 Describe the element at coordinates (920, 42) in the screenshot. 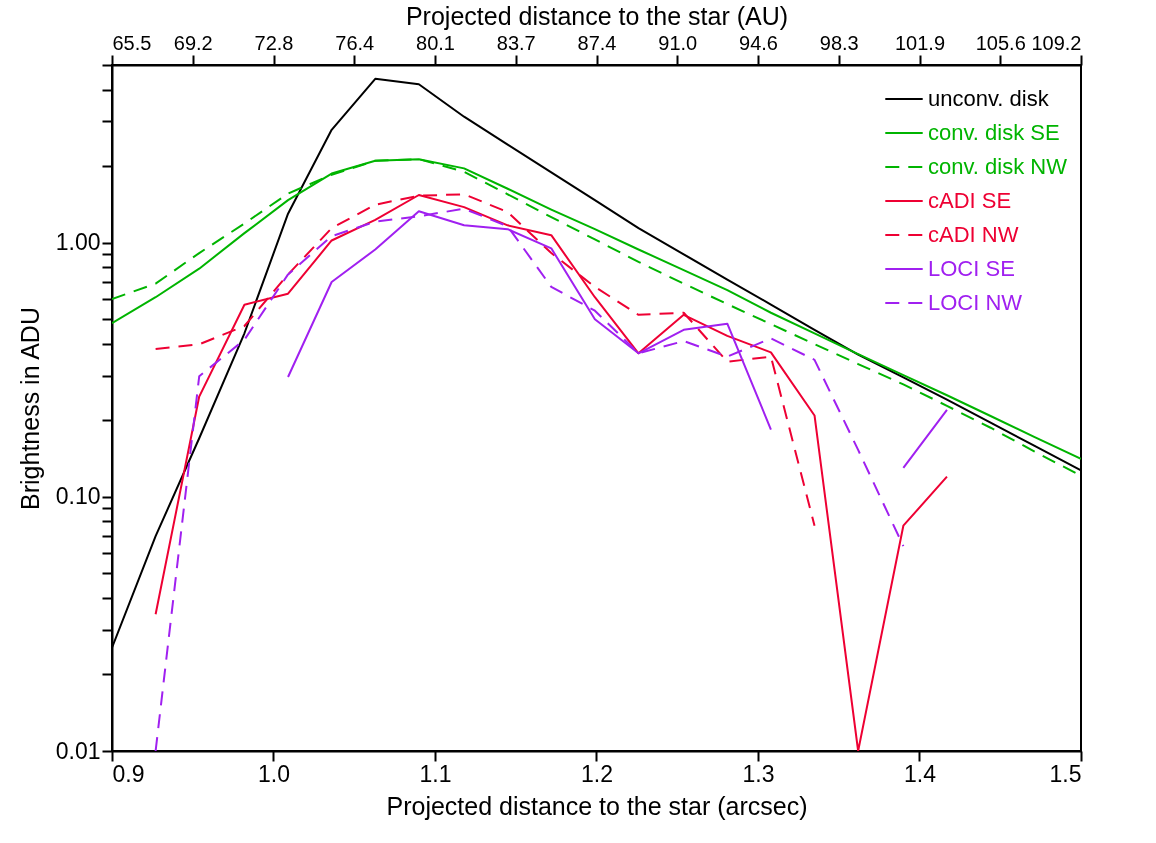

I see `x2-tick-label: 101.9` at that location.